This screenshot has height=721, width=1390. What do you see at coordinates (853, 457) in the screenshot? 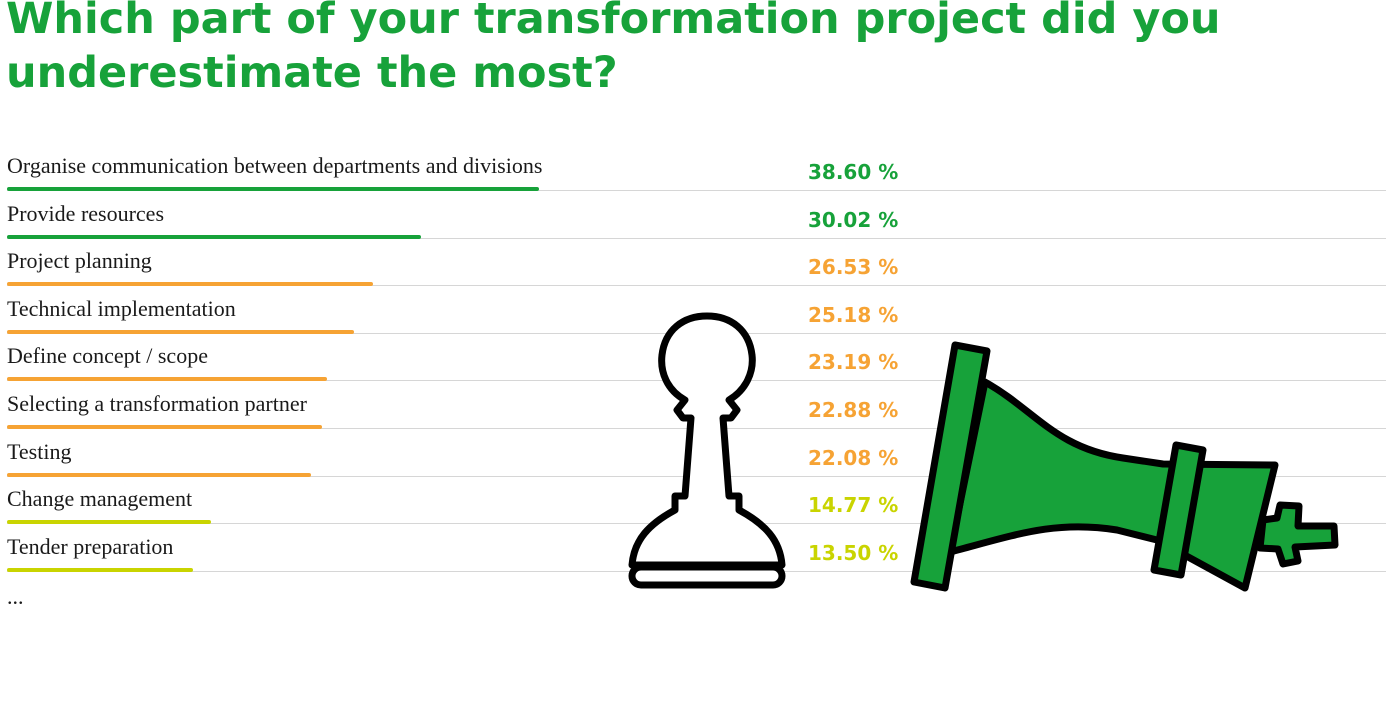
I see `value-label: 22.08 %` at bounding box center [853, 457].